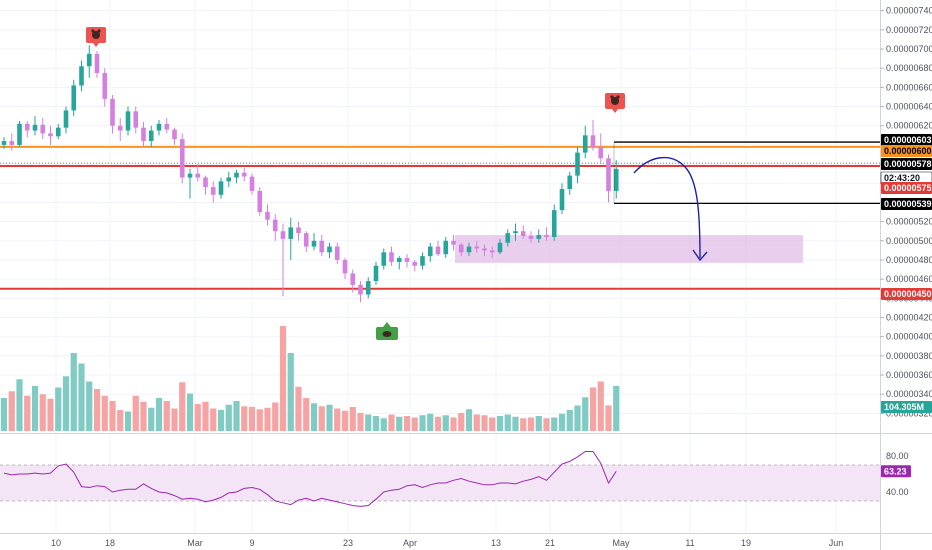 The image size is (932, 550). I want to click on time-tick-label: 13, so click(496, 543).